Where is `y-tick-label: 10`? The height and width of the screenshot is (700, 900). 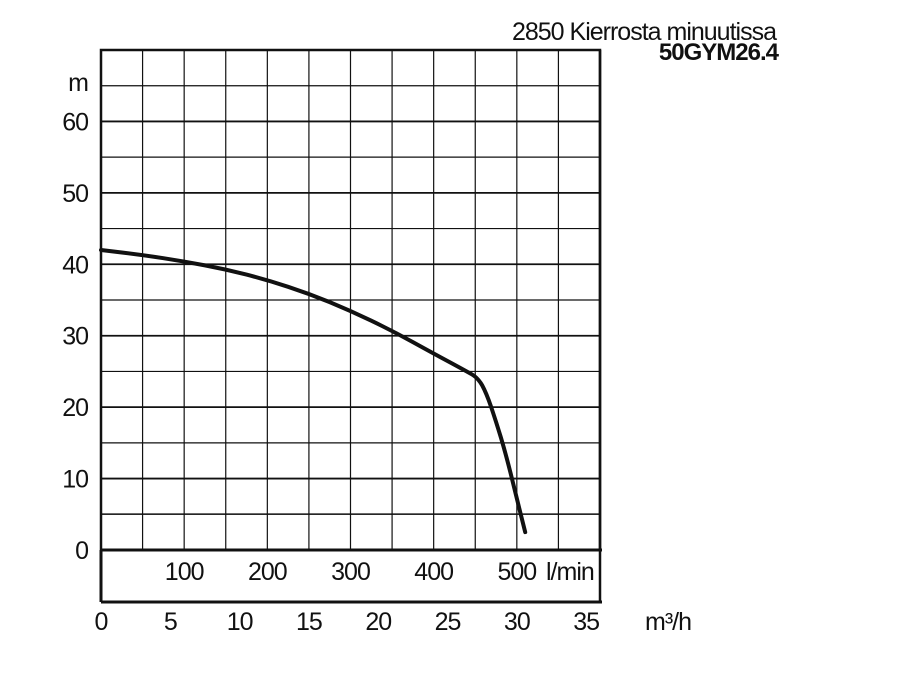 y-tick-label: 10 is located at coordinates (75, 480).